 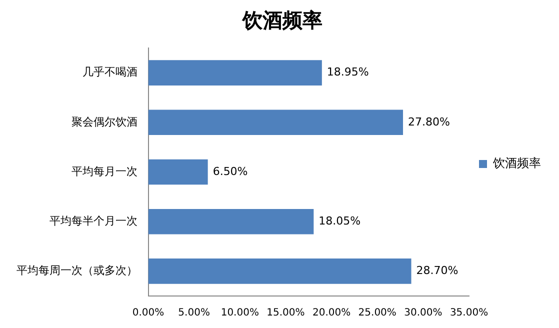 I want to click on data-label: 6.50%, so click(x=230, y=171).